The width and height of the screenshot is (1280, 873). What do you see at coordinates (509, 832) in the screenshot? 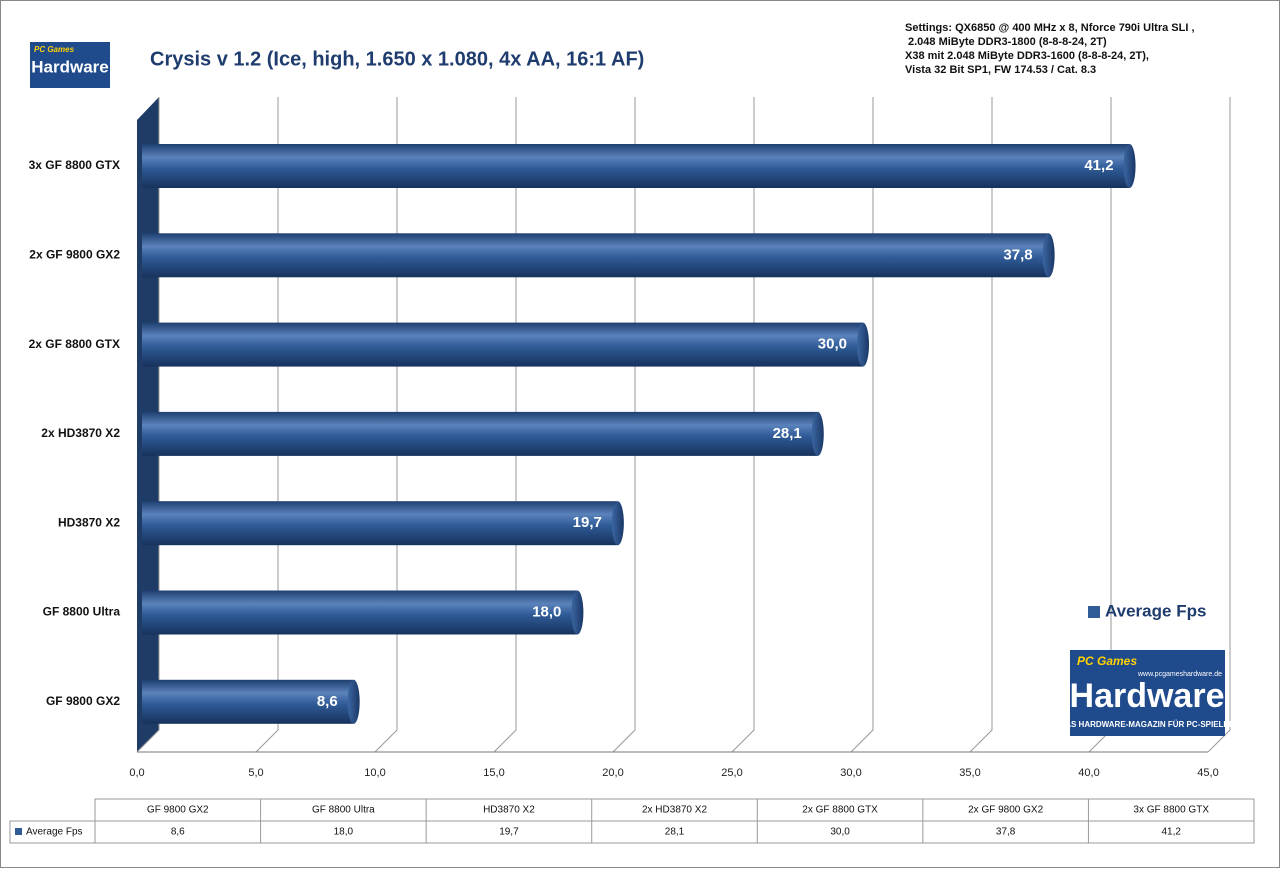
I see `table-value: 19,7` at bounding box center [509, 832].